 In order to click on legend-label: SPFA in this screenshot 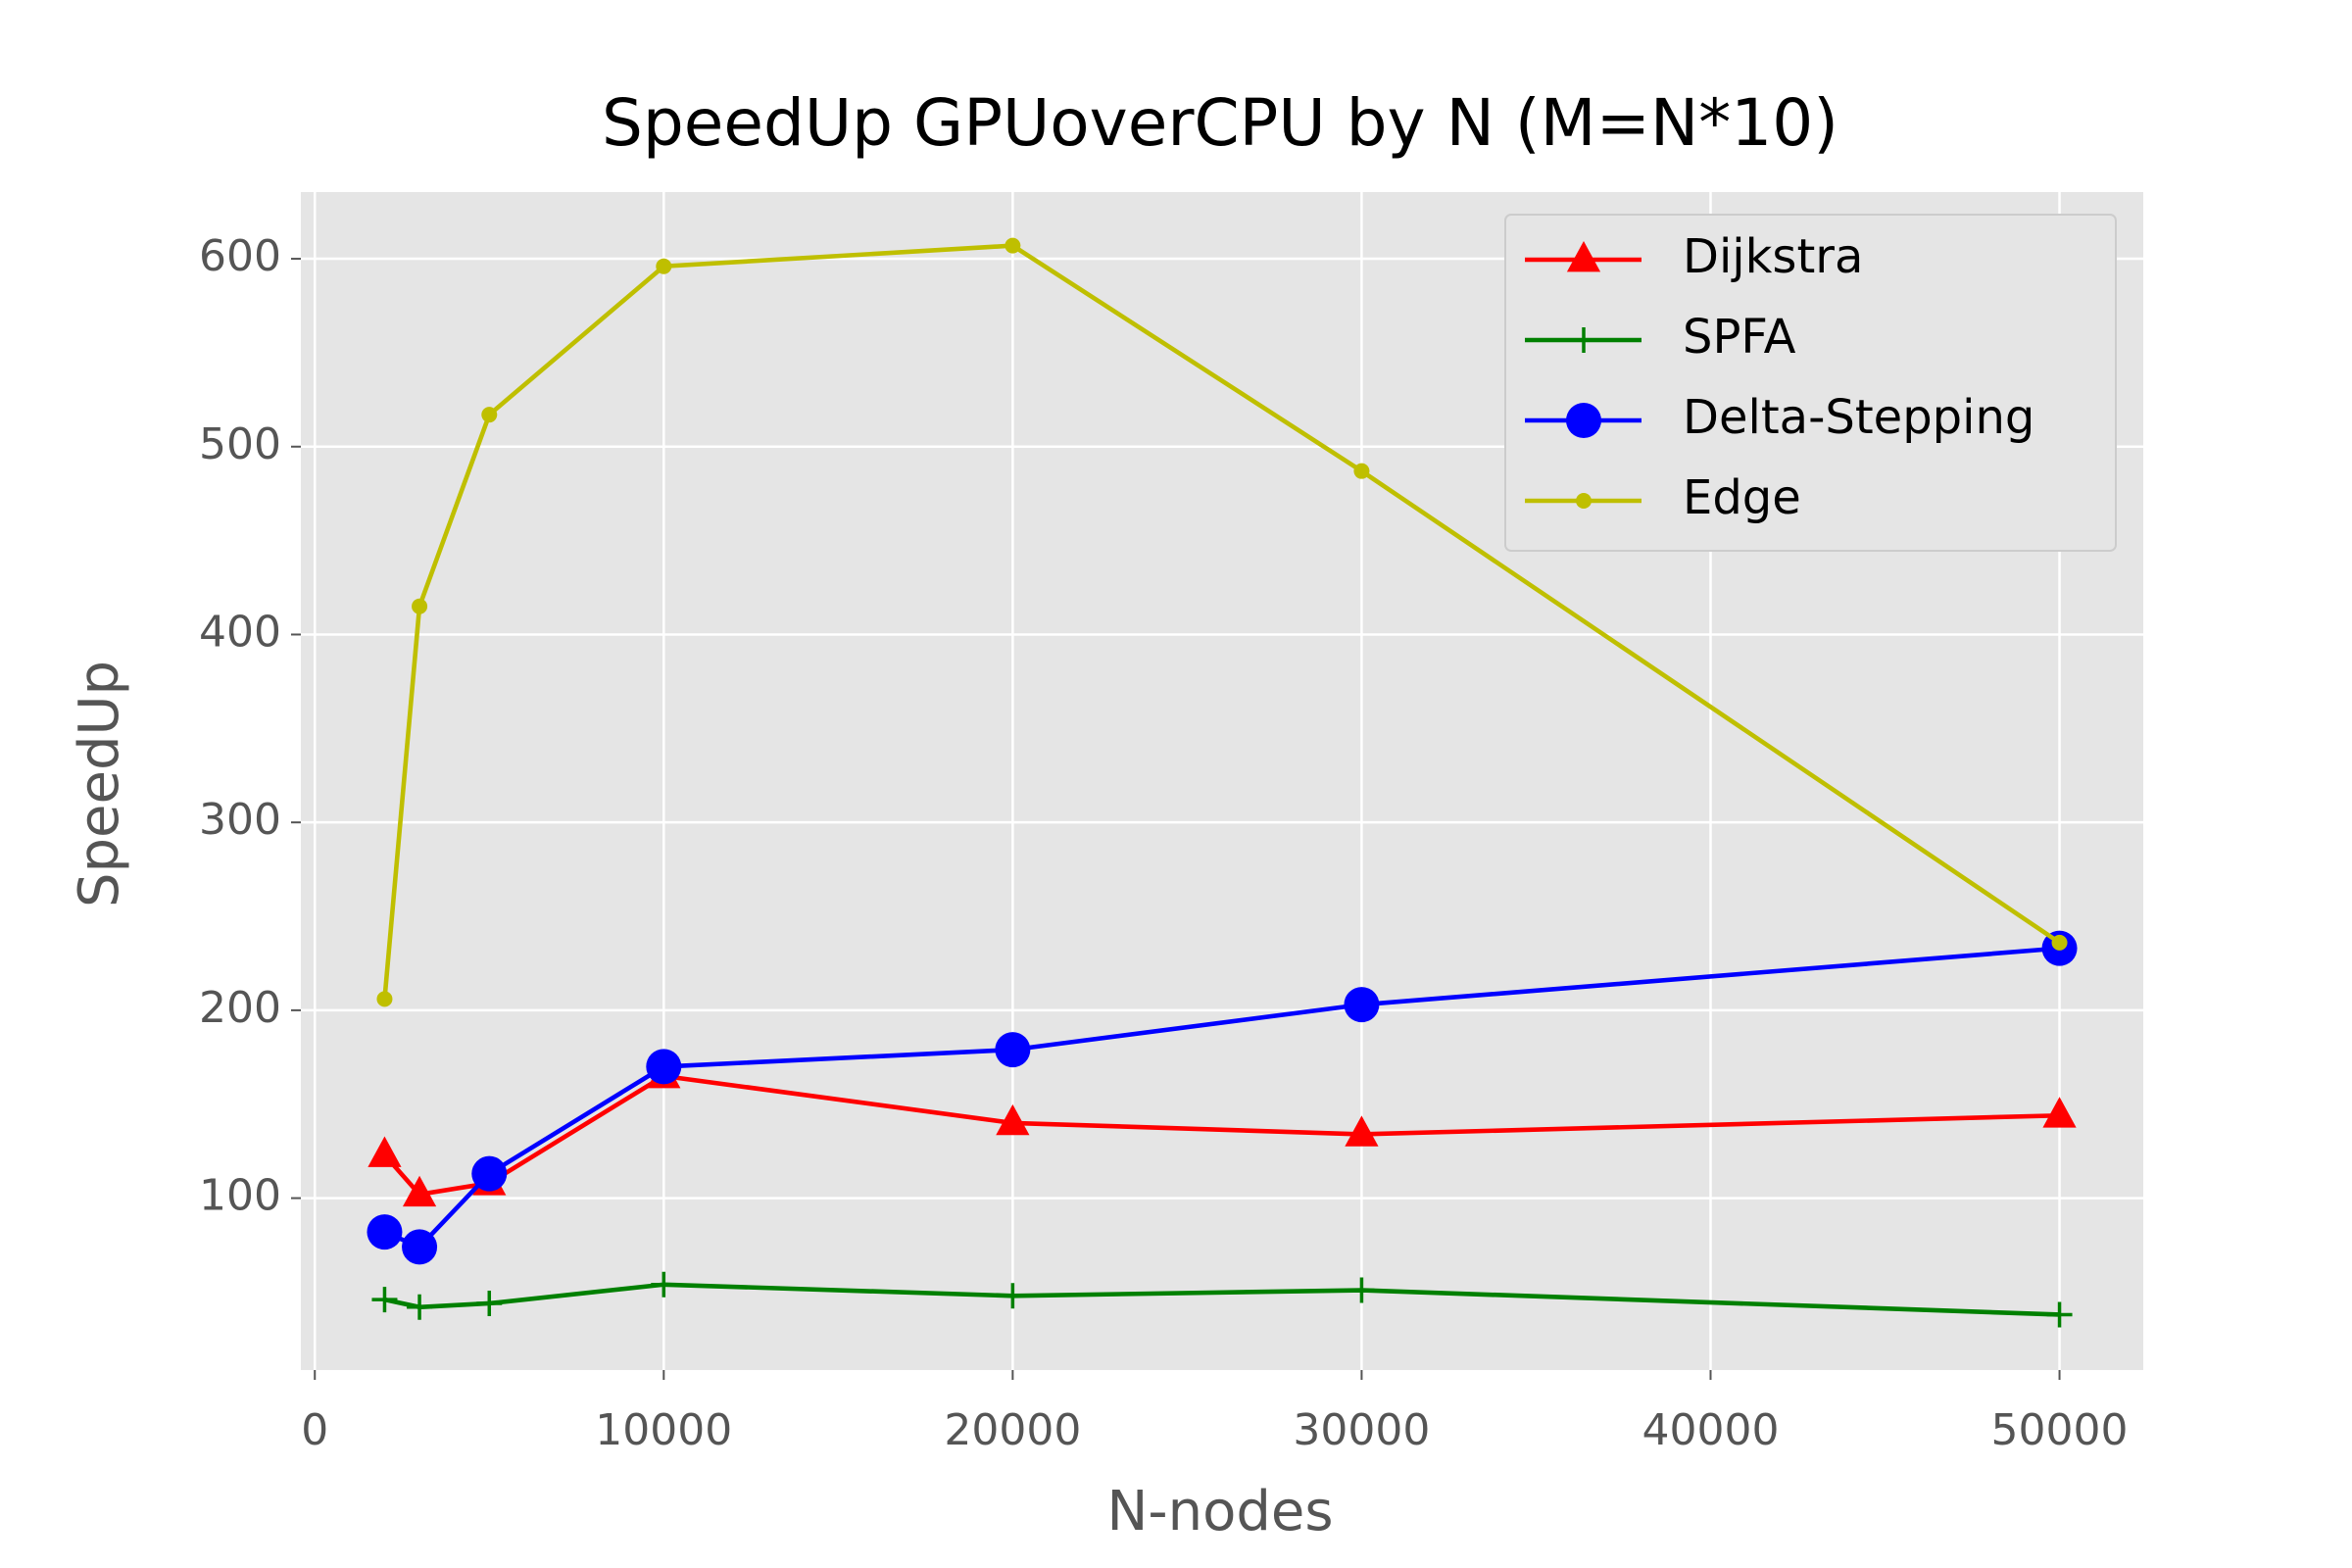, I will do `click(1739, 337)`.